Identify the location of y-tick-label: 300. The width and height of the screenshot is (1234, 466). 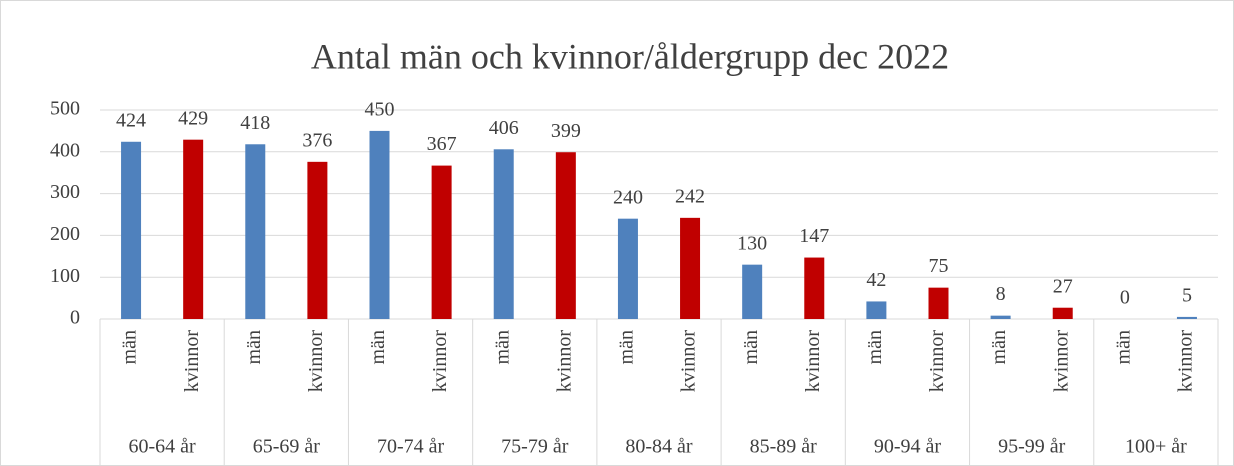
(65, 192).